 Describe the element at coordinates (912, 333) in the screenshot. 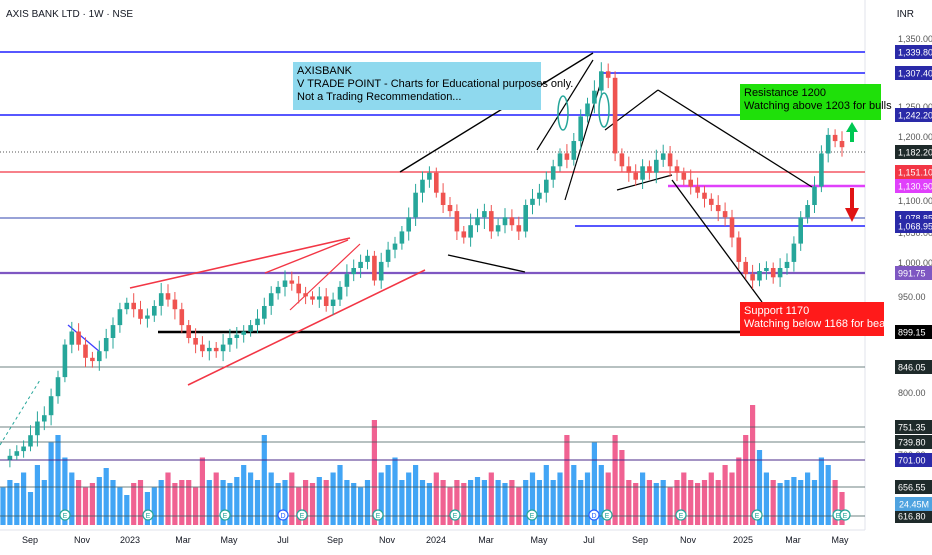

I see `price-badge-label: 899.15` at that location.